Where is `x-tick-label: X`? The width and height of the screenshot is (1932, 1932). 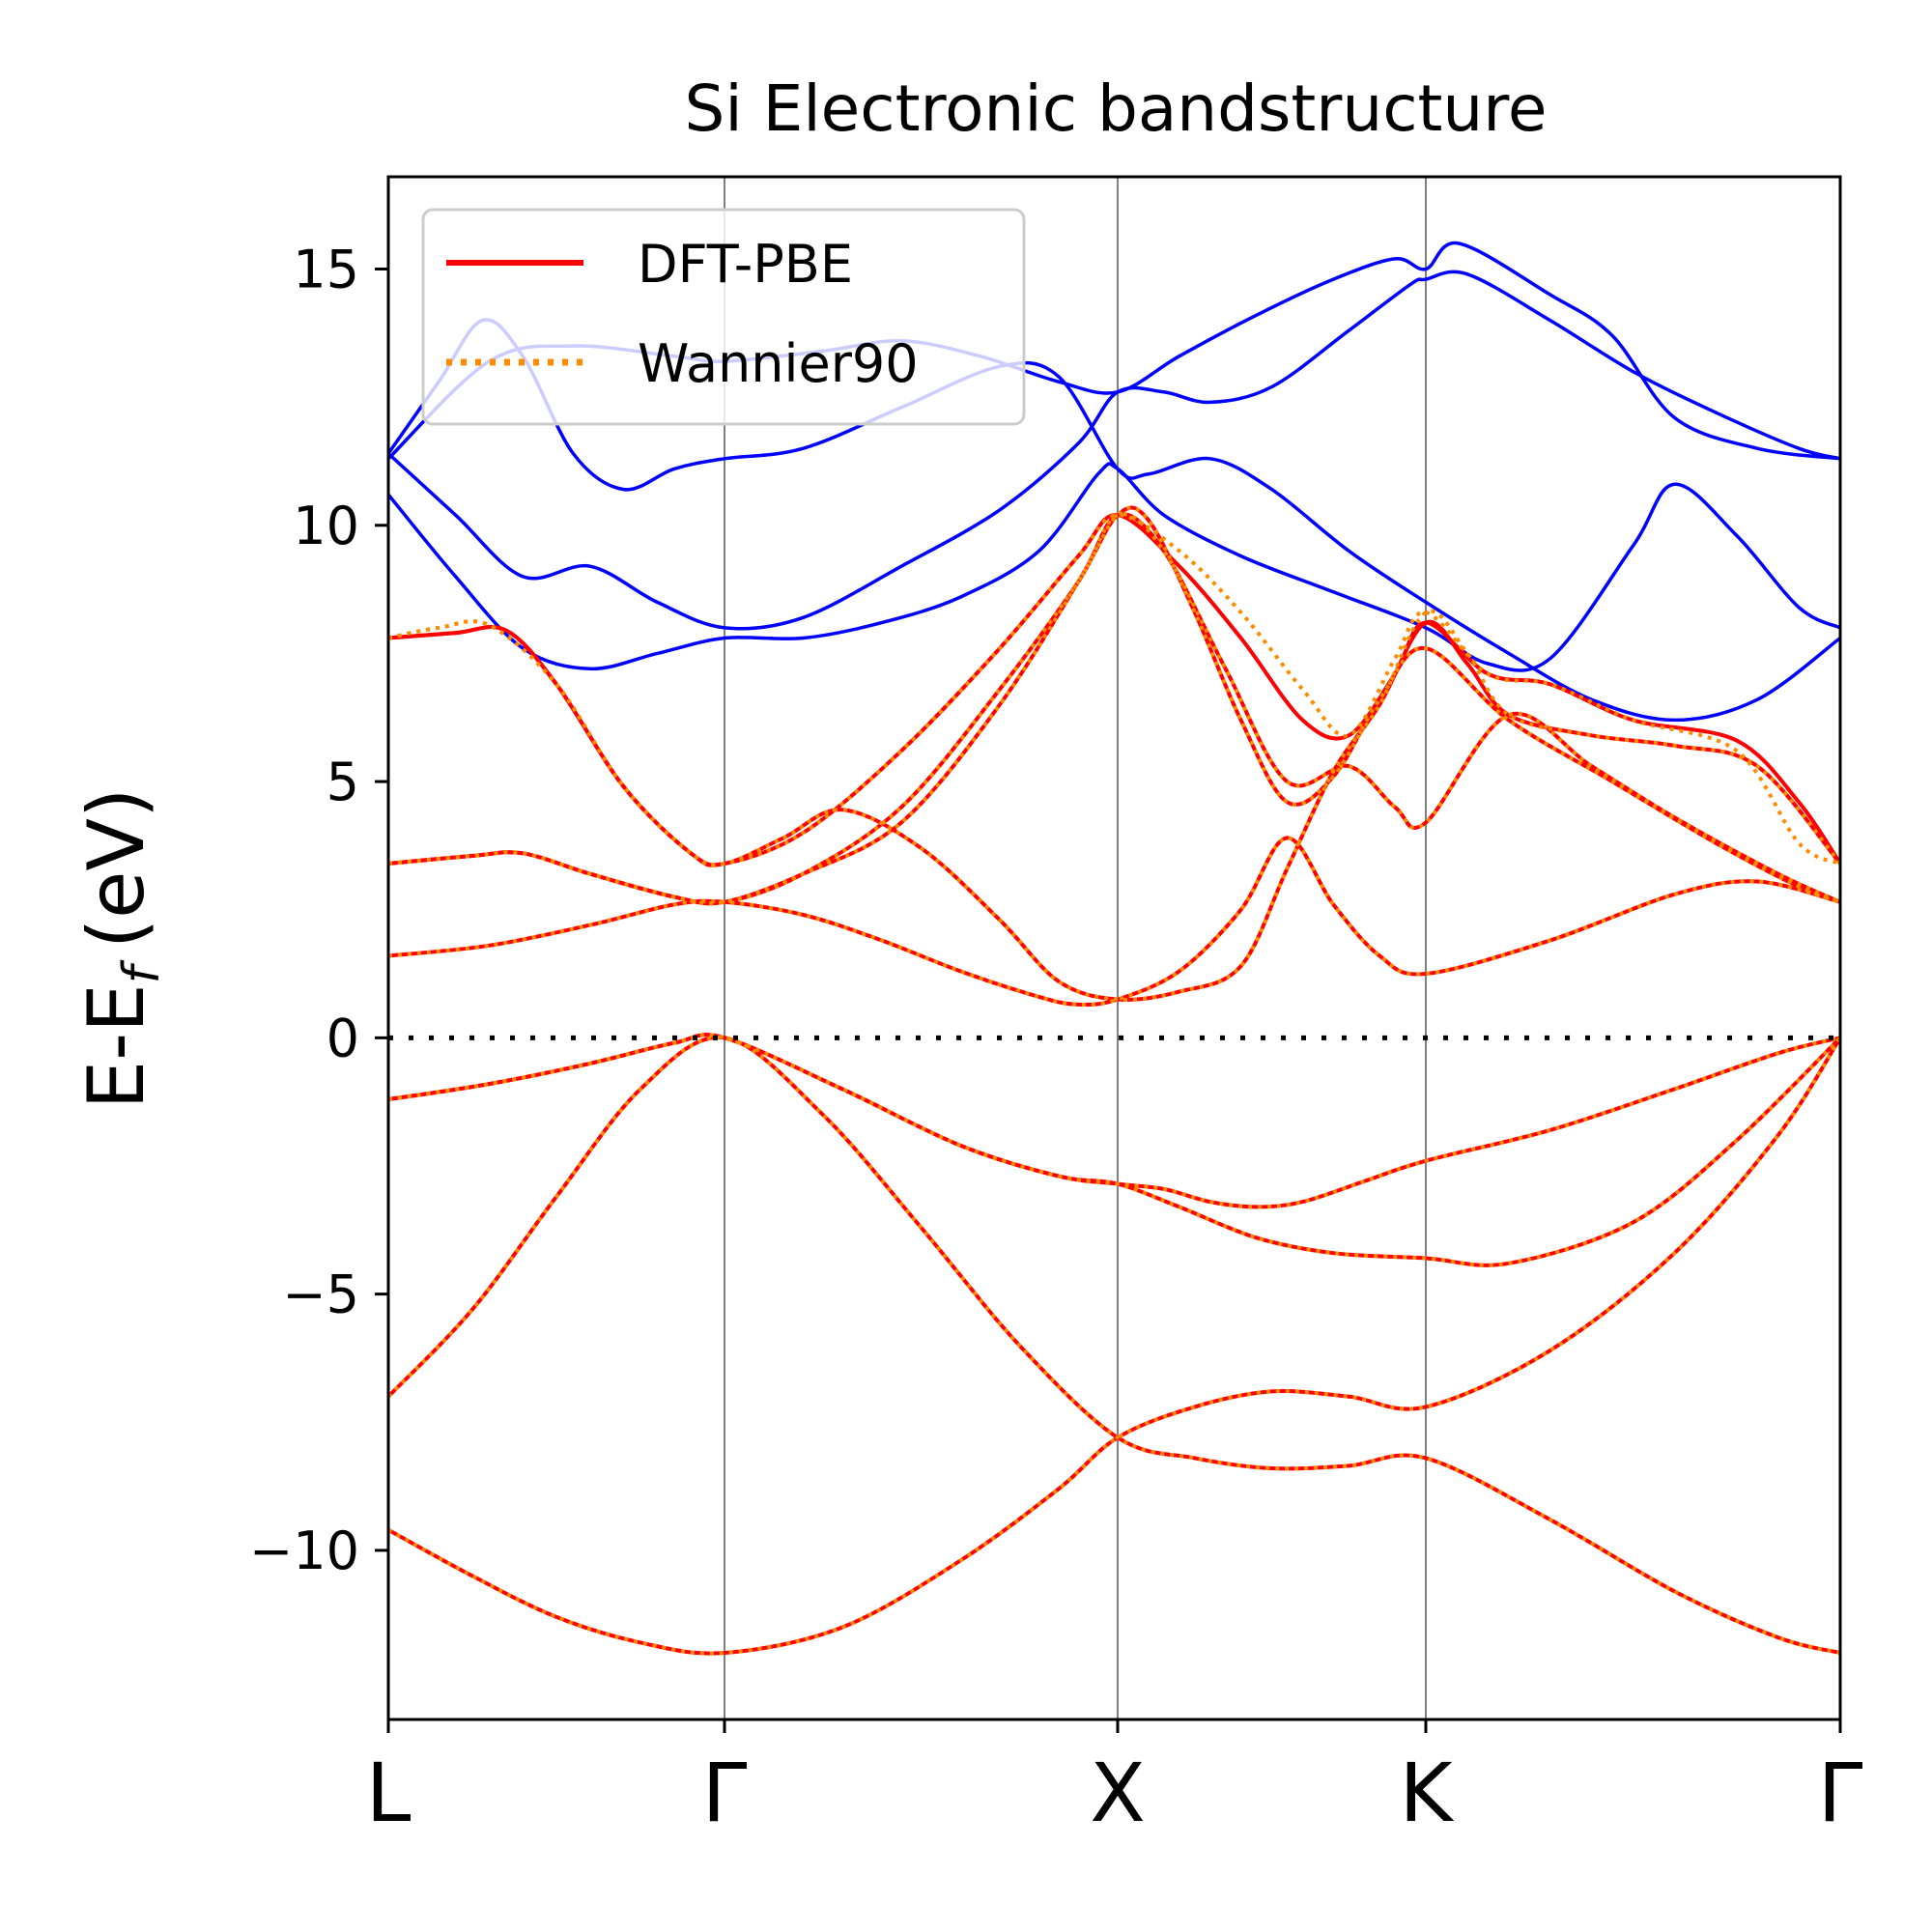
x-tick-label: X is located at coordinates (1118, 1793).